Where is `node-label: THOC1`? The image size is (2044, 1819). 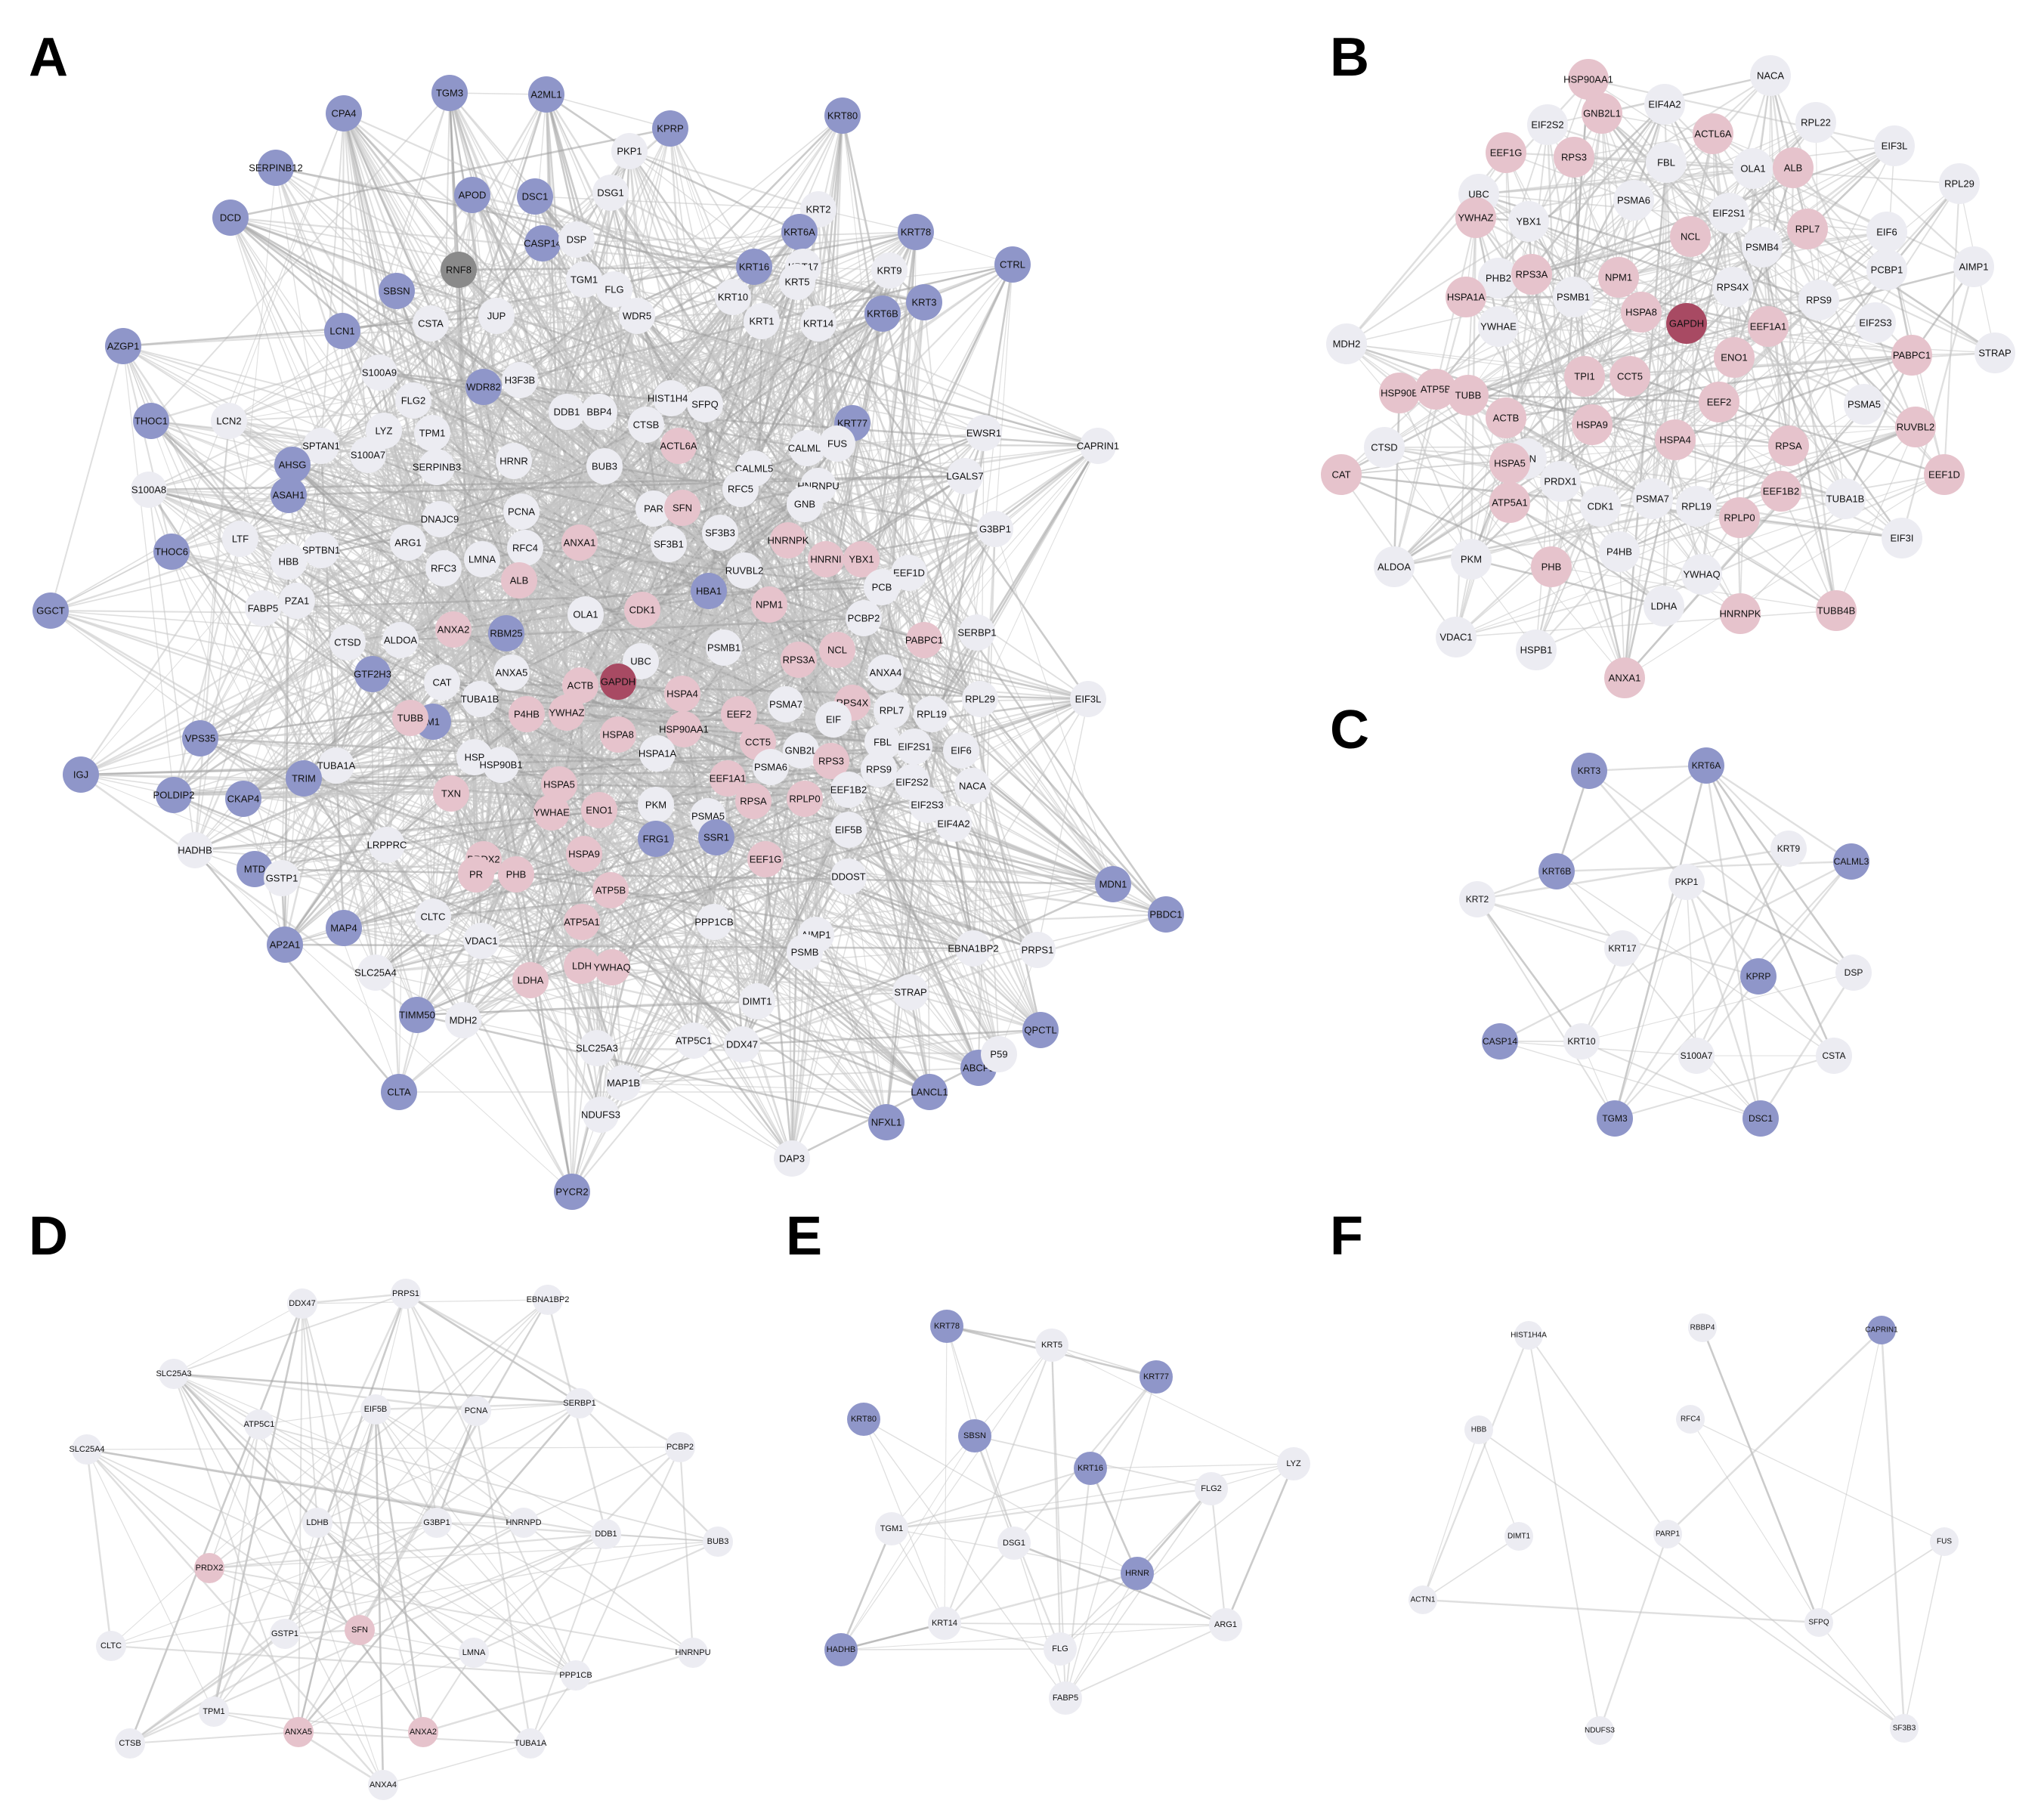 node-label: THOC1 is located at coordinates (151, 422).